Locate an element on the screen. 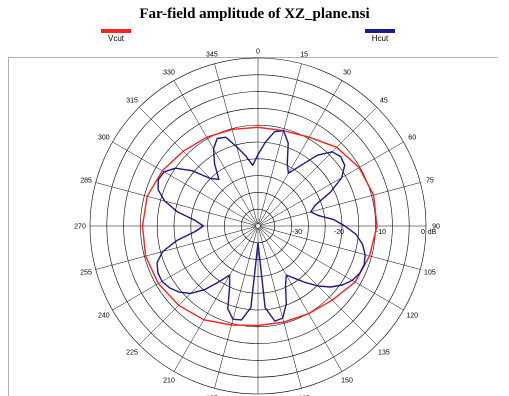 The height and width of the screenshot is (396, 509). angle-tick-label-270: 270 is located at coordinates (80, 227).